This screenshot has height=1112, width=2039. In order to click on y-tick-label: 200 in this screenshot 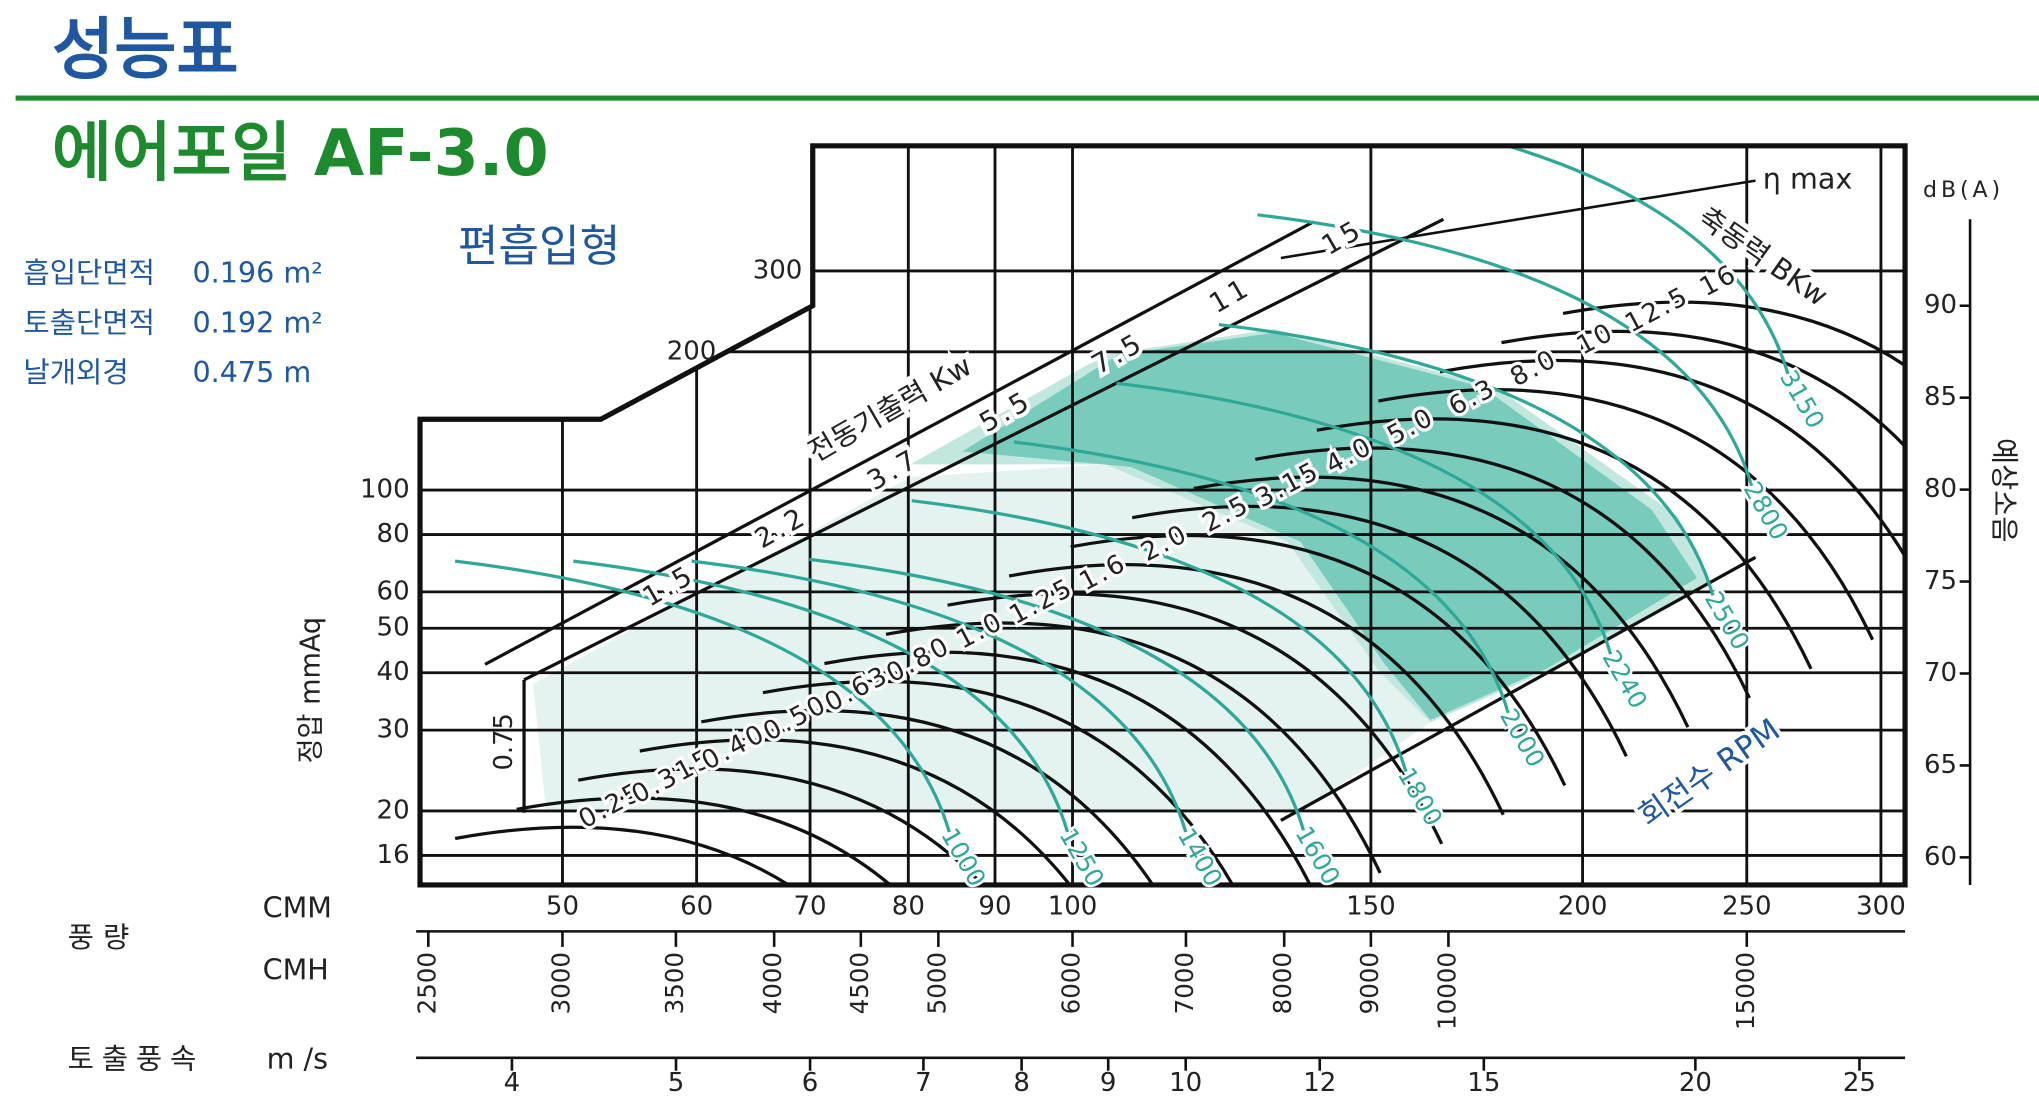, I will do `click(692, 351)`.